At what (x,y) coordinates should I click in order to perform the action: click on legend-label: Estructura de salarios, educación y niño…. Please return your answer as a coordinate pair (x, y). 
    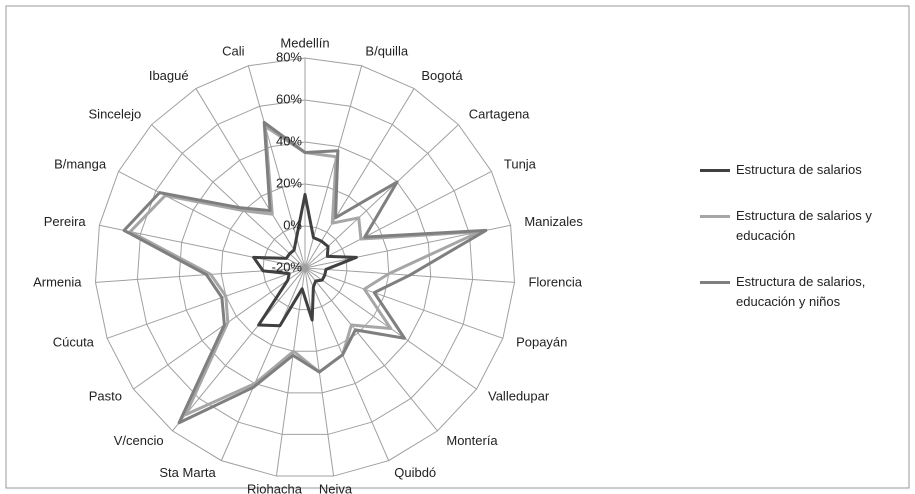
    Looking at the image, I should click on (801, 291).